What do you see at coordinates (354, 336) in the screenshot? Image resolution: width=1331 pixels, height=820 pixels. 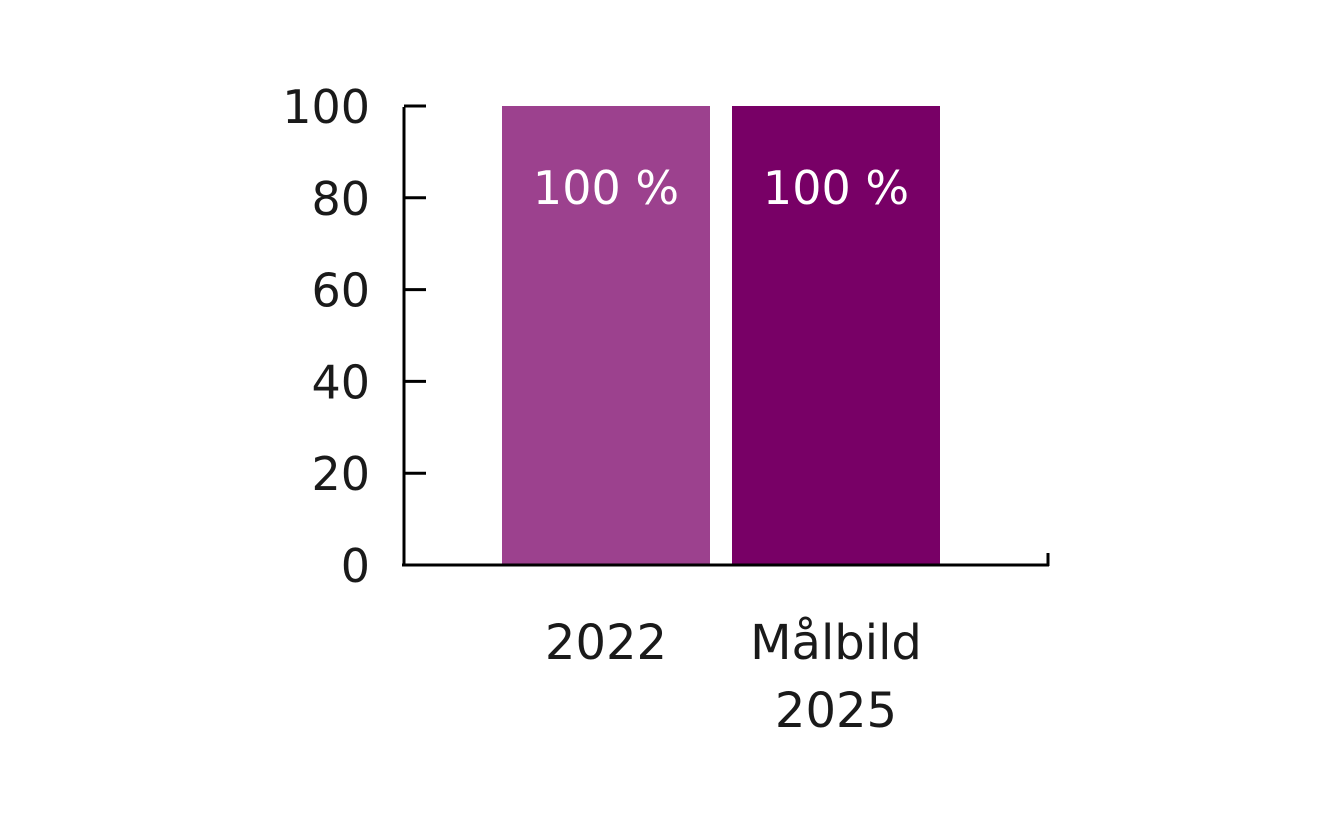 I see `y-ticks-group: 0 20 40 60 80 100` at bounding box center [354, 336].